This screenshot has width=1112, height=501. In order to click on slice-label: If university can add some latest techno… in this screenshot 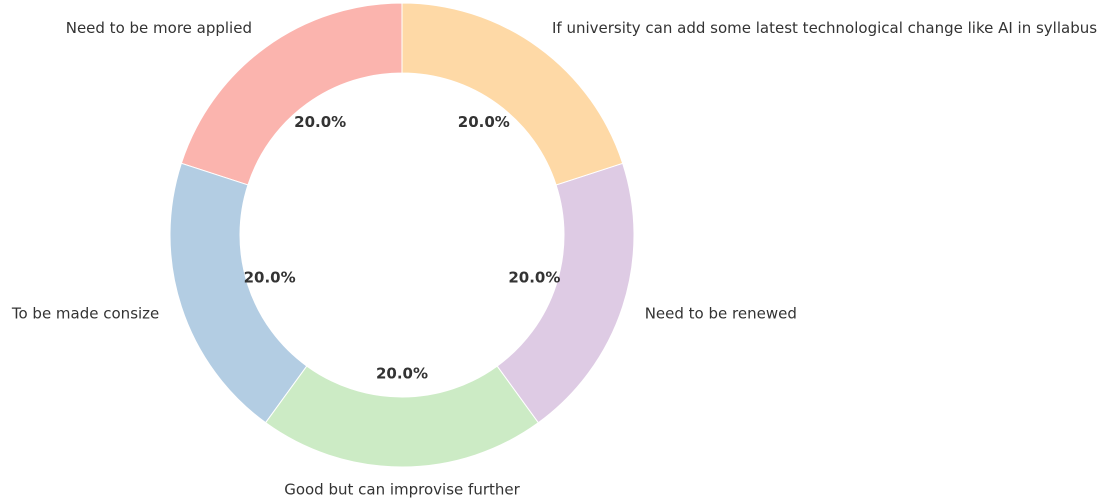, I will do `click(824, 28)`.